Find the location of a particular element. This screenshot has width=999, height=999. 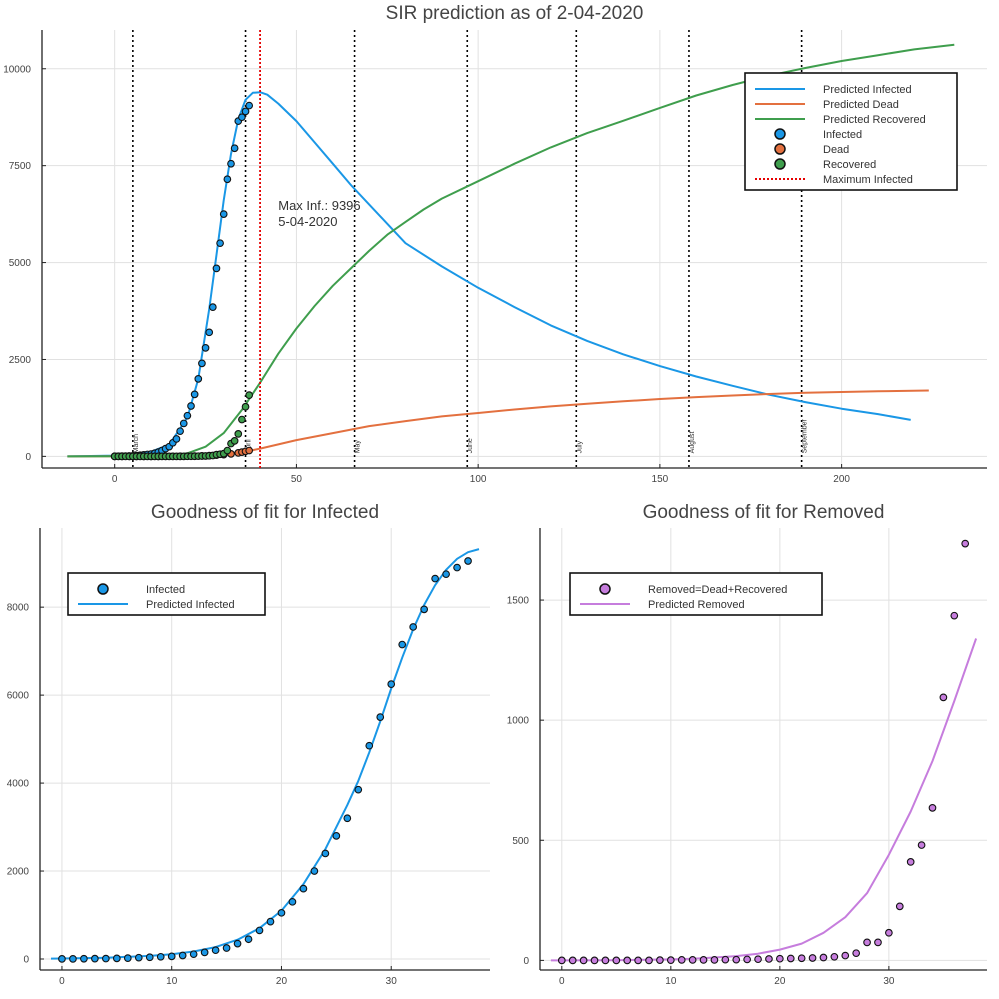

legend-label: Predicted Infected is located at coordinates (190, 605).